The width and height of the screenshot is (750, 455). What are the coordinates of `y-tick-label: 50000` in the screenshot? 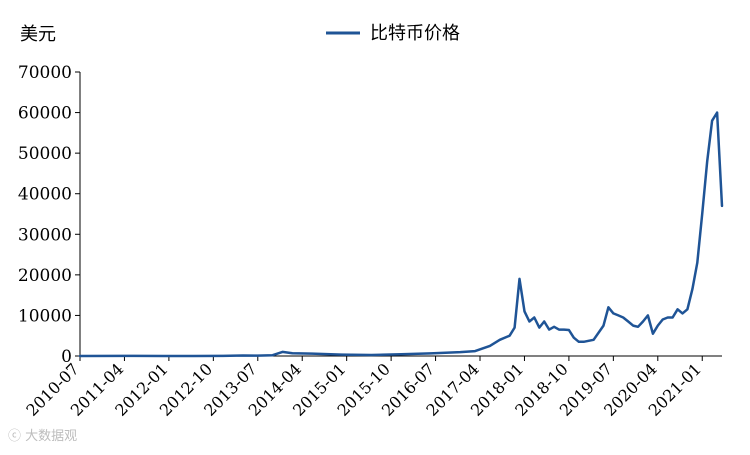 It's located at (45, 154).